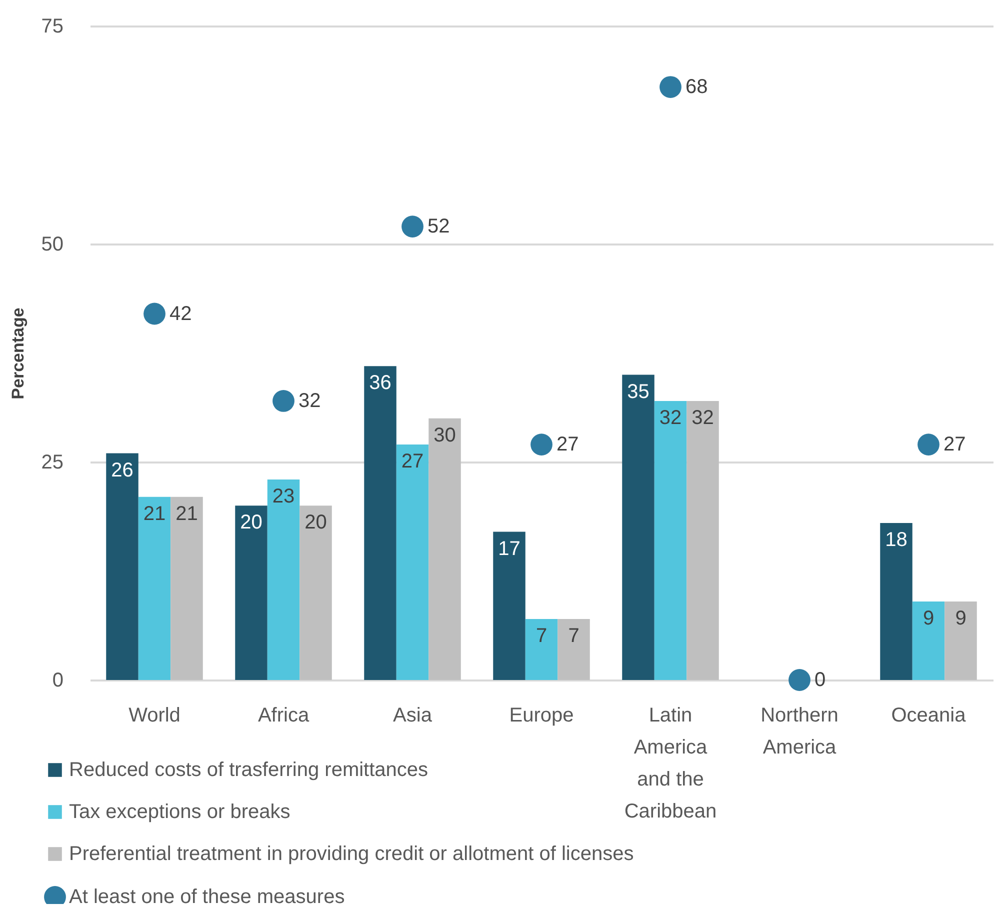  What do you see at coordinates (181, 313) in the screenshot?
I see `data-label: 42` at bounding box center [181, 313].